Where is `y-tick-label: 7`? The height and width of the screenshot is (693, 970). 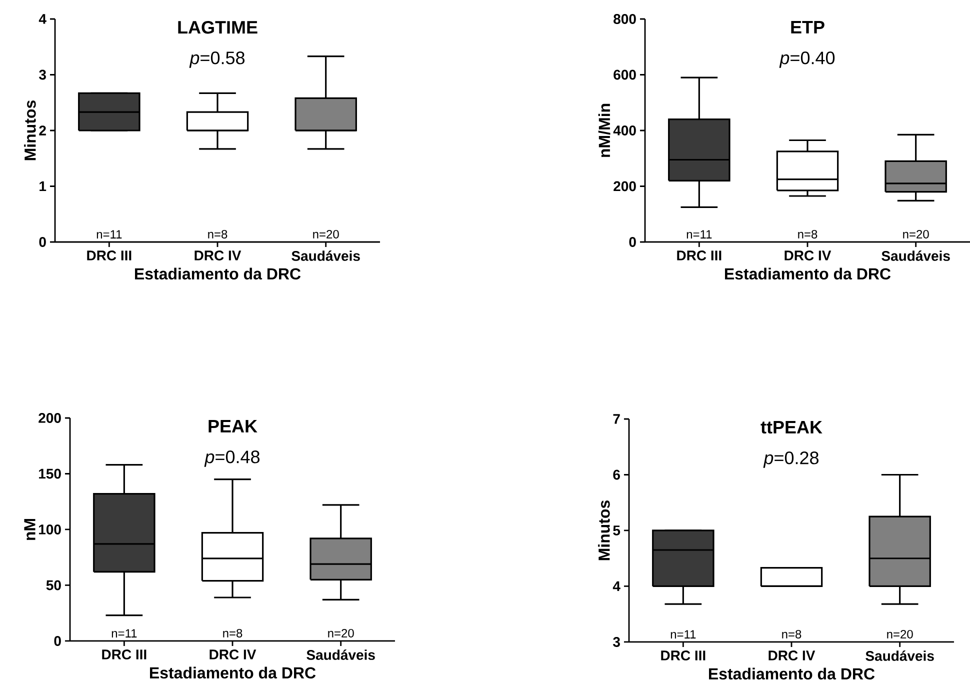 y-tick-label: 7 is located at coordinates (616, 419).